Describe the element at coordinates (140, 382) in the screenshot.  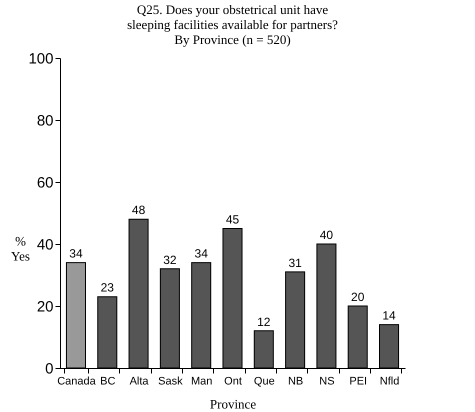
I see `x-tick-label: Alta` at that location.